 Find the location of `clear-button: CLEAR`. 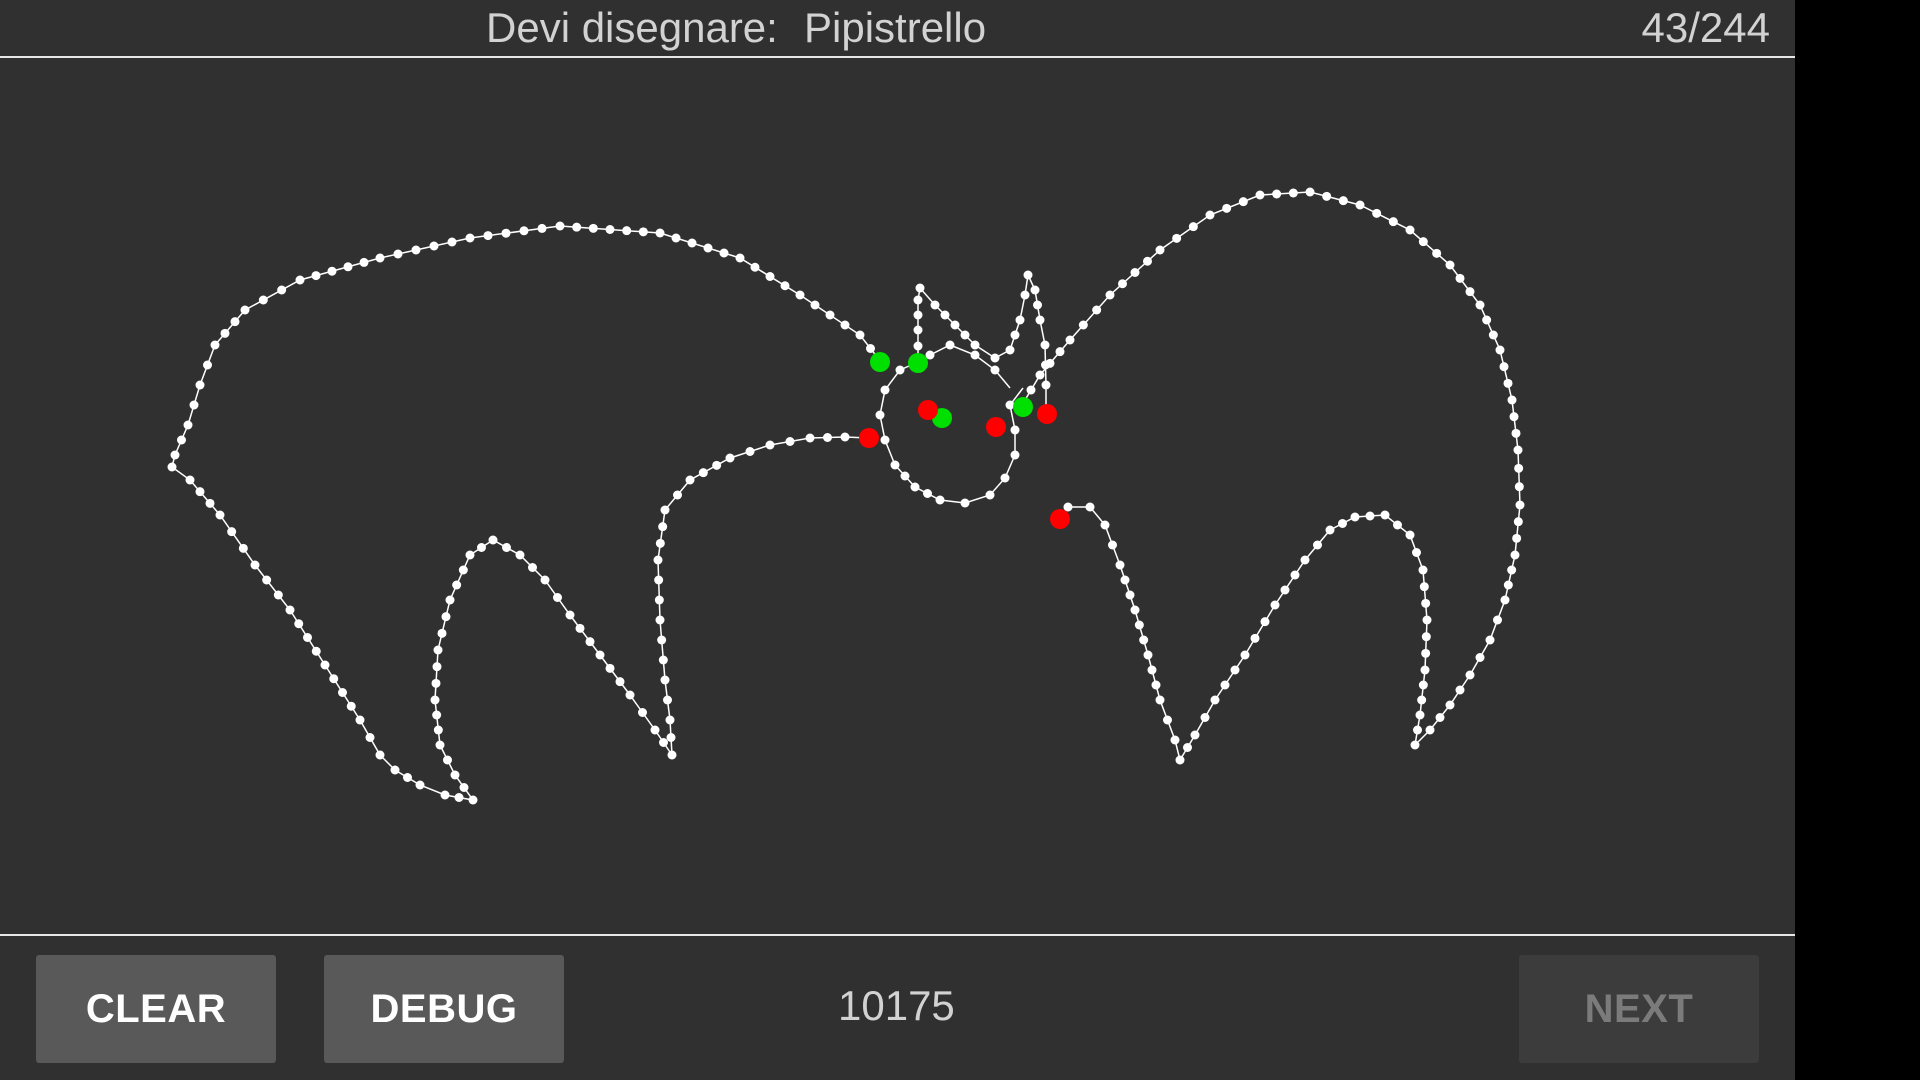

clear-button: CLEAR is located at coordinates (156, 1009).